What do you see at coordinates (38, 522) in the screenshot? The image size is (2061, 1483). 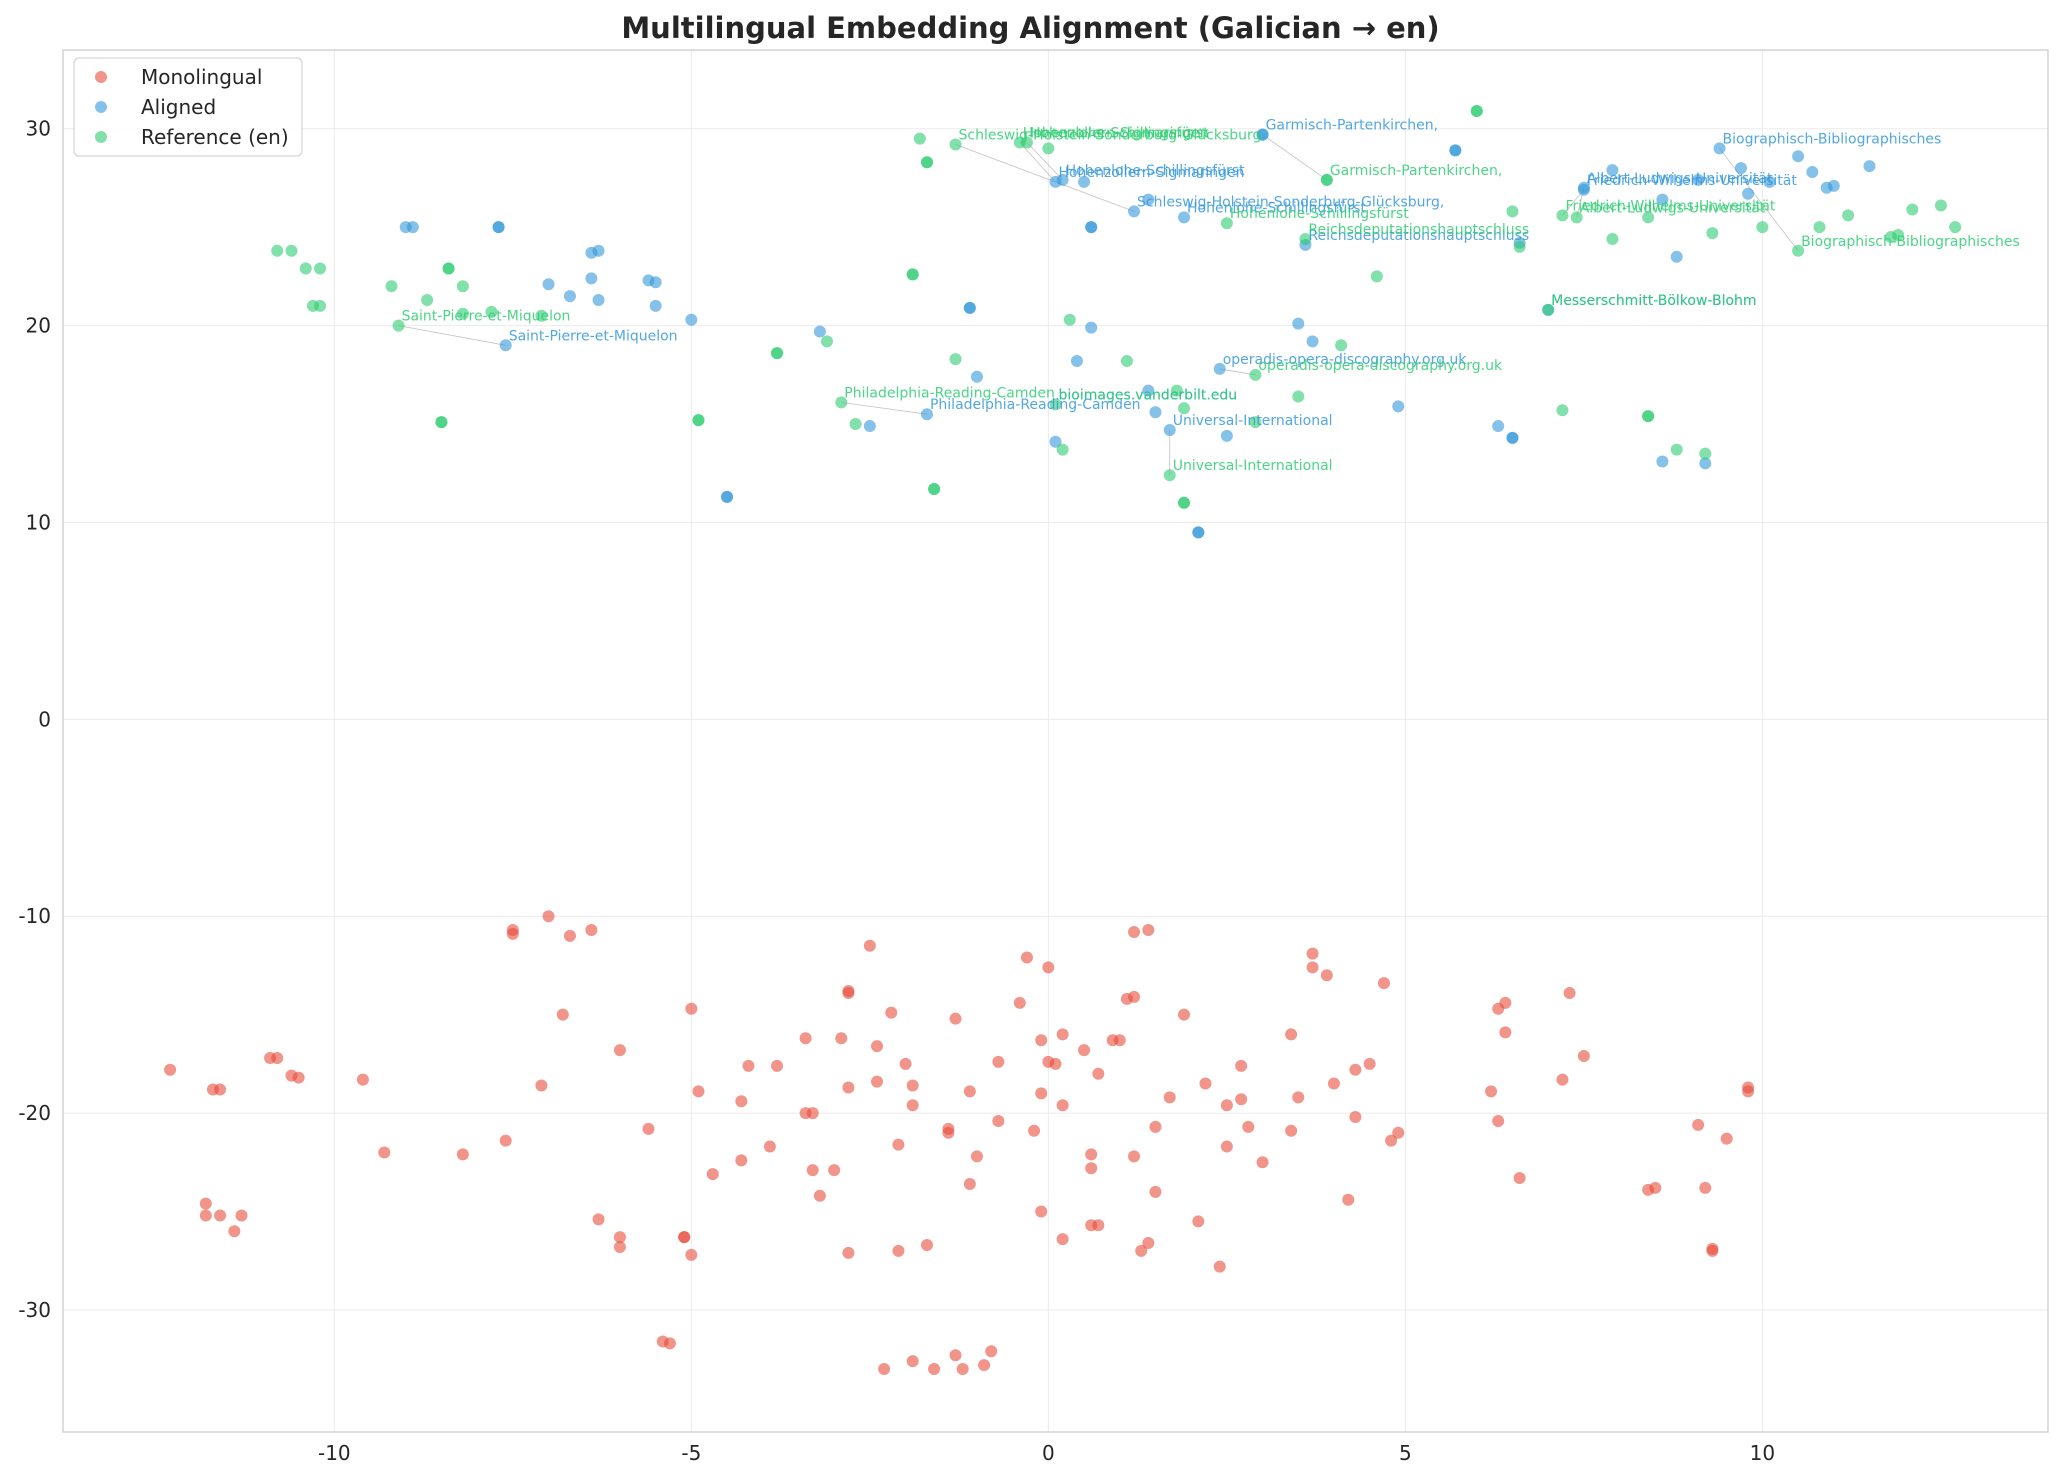 I see `y-tick-label: 10` at bounding box center [38, 522].